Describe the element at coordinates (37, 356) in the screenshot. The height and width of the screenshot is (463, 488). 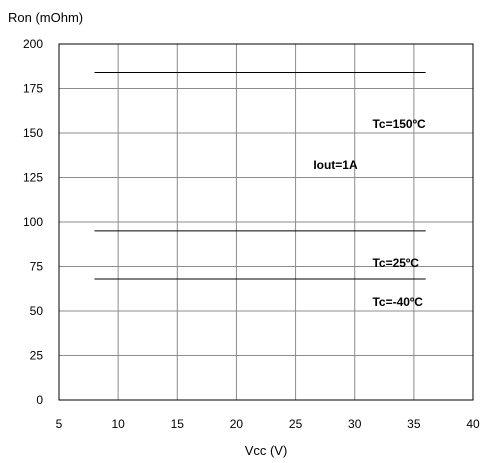
I see `y-tick-label-25: 25` at that location.